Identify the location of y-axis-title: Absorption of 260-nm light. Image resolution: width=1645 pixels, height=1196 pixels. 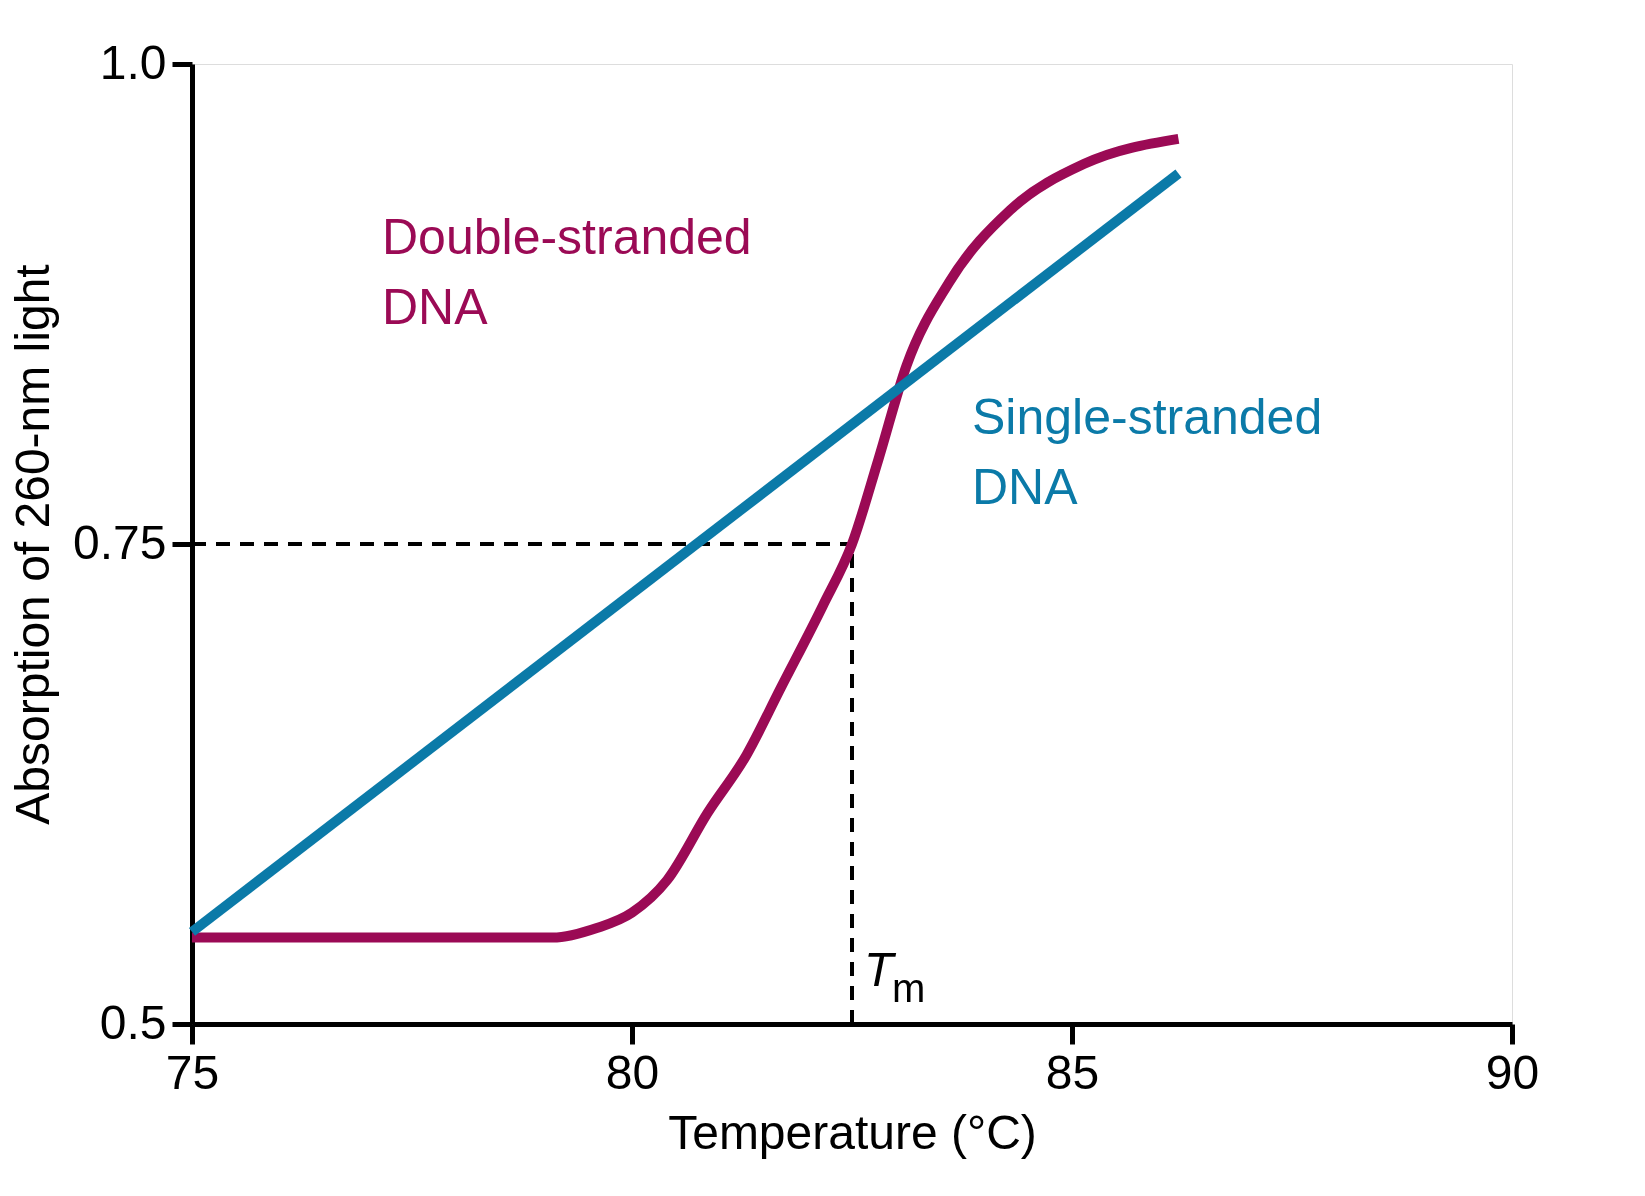
(33, 544).